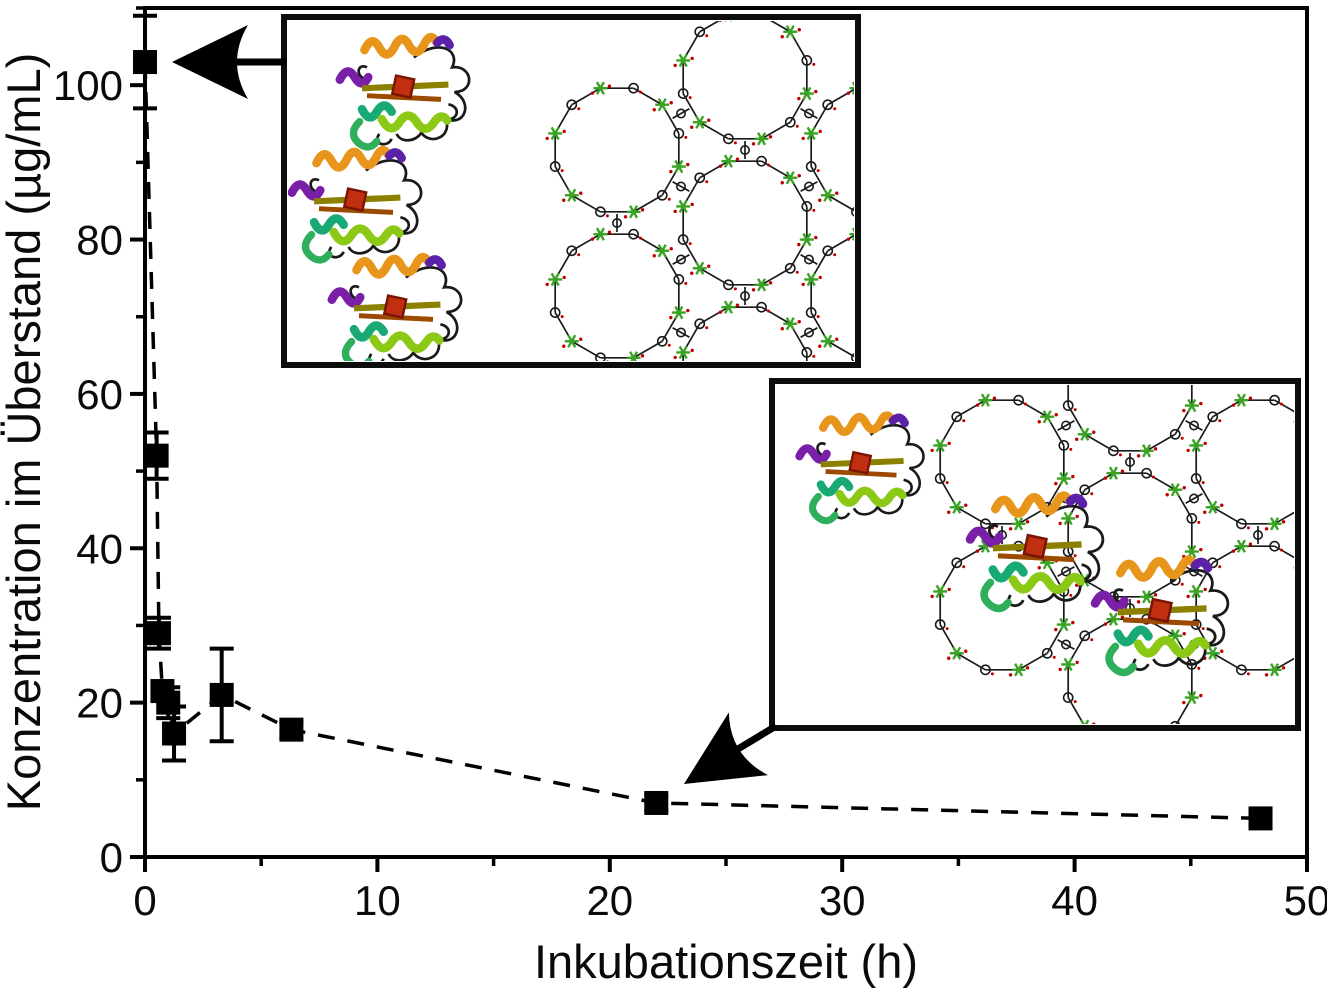 This screenshot has width=1327, height=1000. I want to click on callout-arrow-downleft-icon, so click(726, 748).